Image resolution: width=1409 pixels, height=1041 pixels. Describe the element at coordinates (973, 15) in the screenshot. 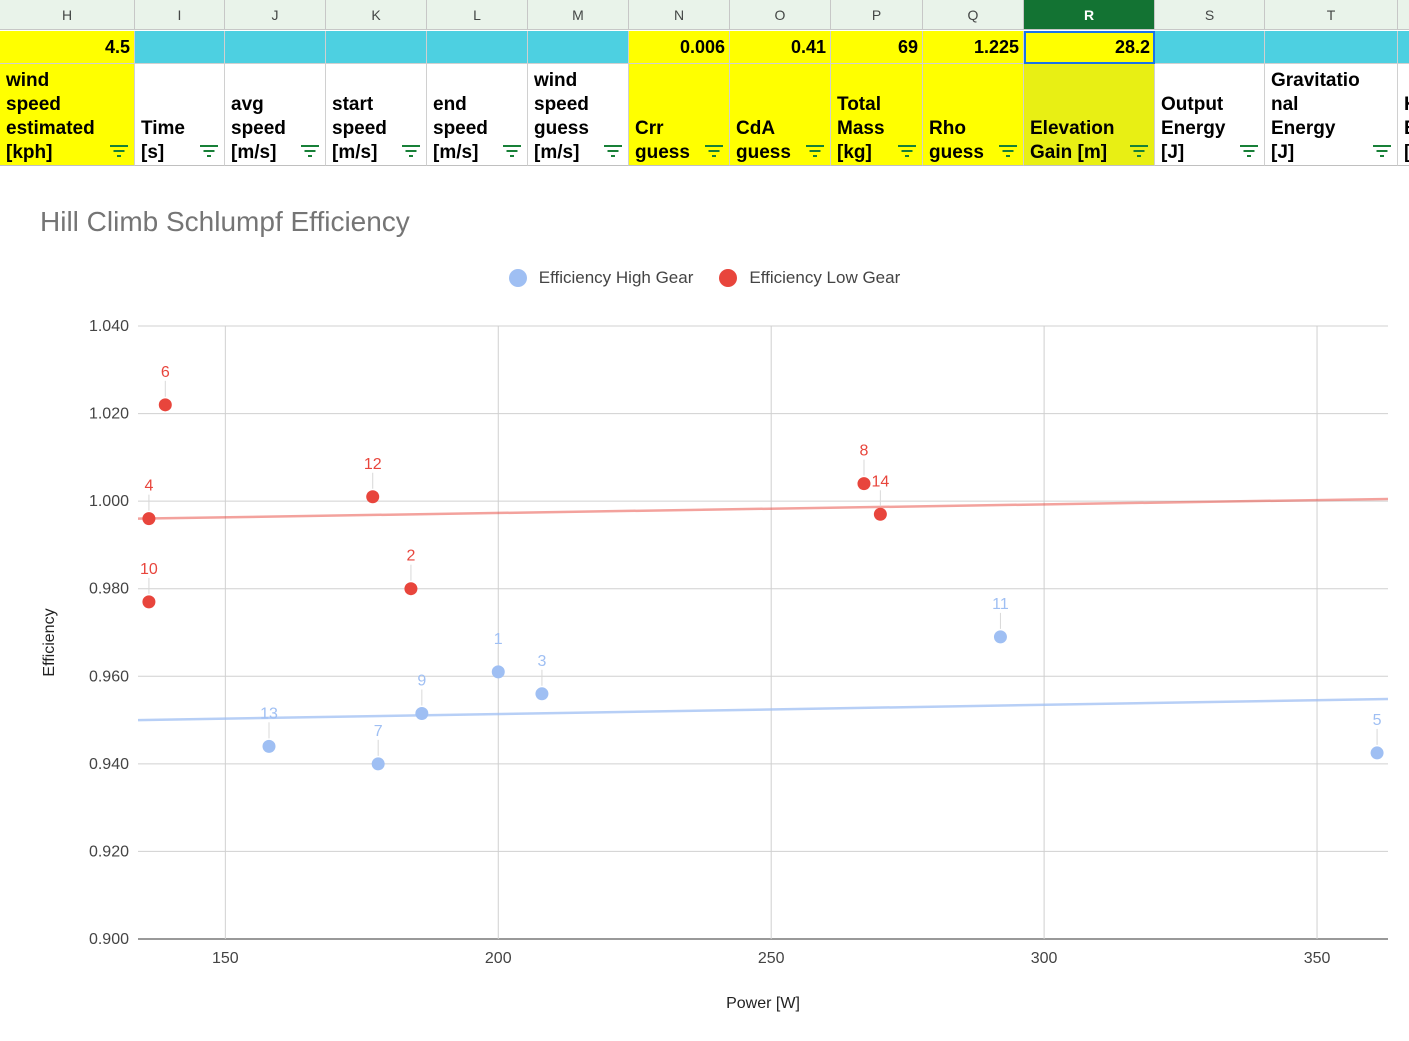

I see `column-header-q: Q` at that location.